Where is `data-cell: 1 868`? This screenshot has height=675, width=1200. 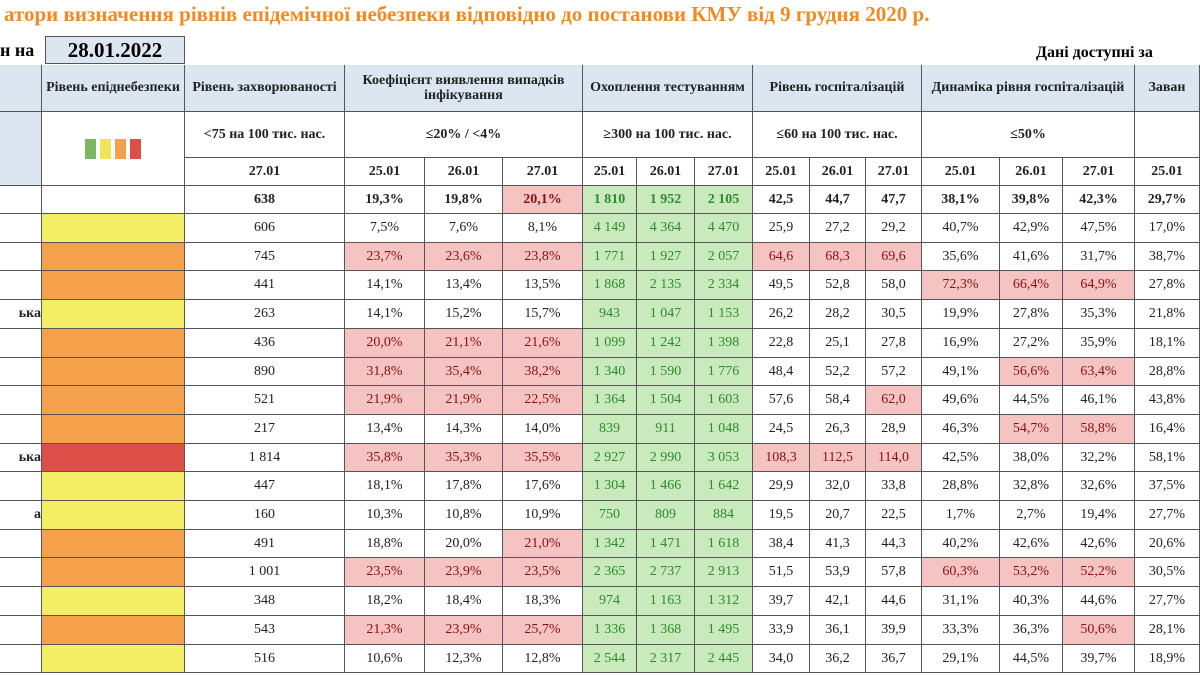 data-cell: 1 868 is located at coordinates (610, 285).